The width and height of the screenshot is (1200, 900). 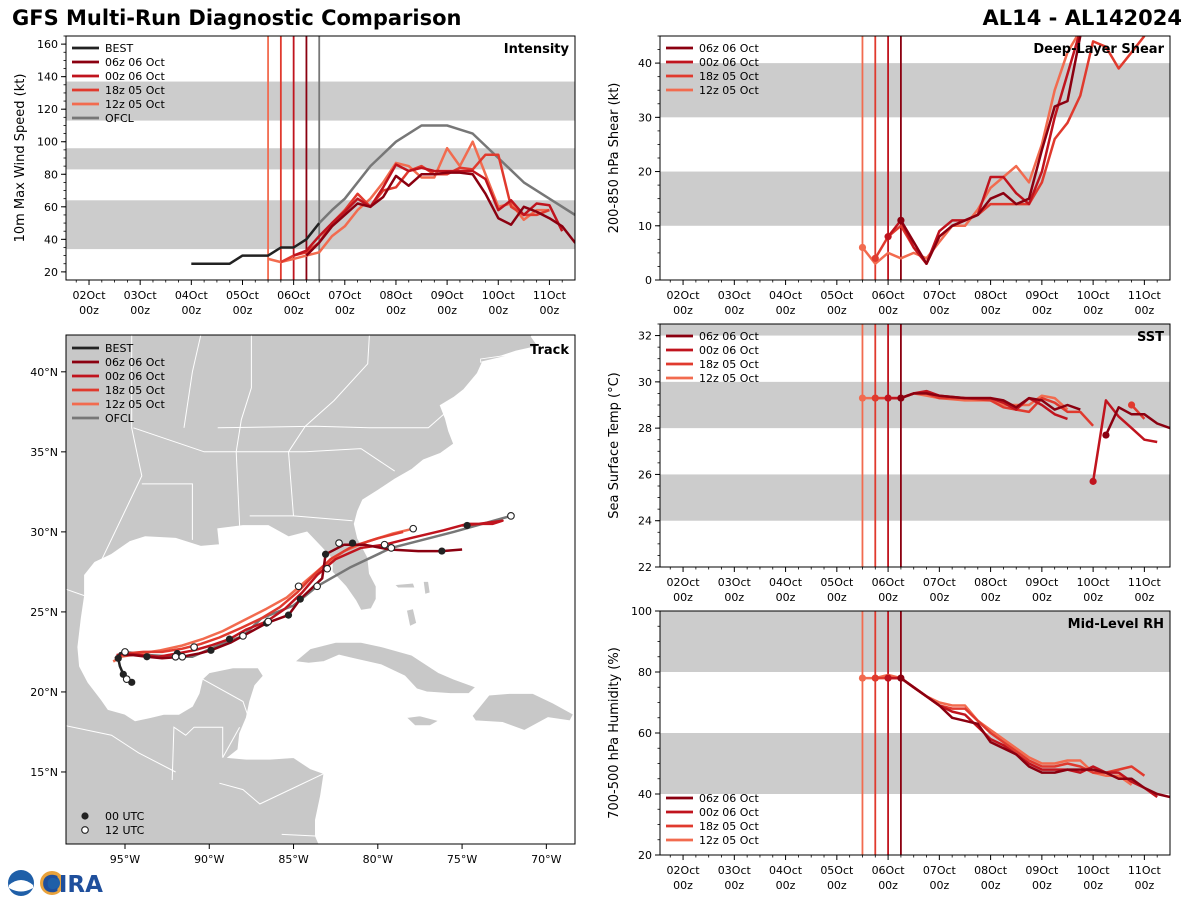 I want to click on sst-legend-label: 18z 05 Oct, so click(x=729, y=364).